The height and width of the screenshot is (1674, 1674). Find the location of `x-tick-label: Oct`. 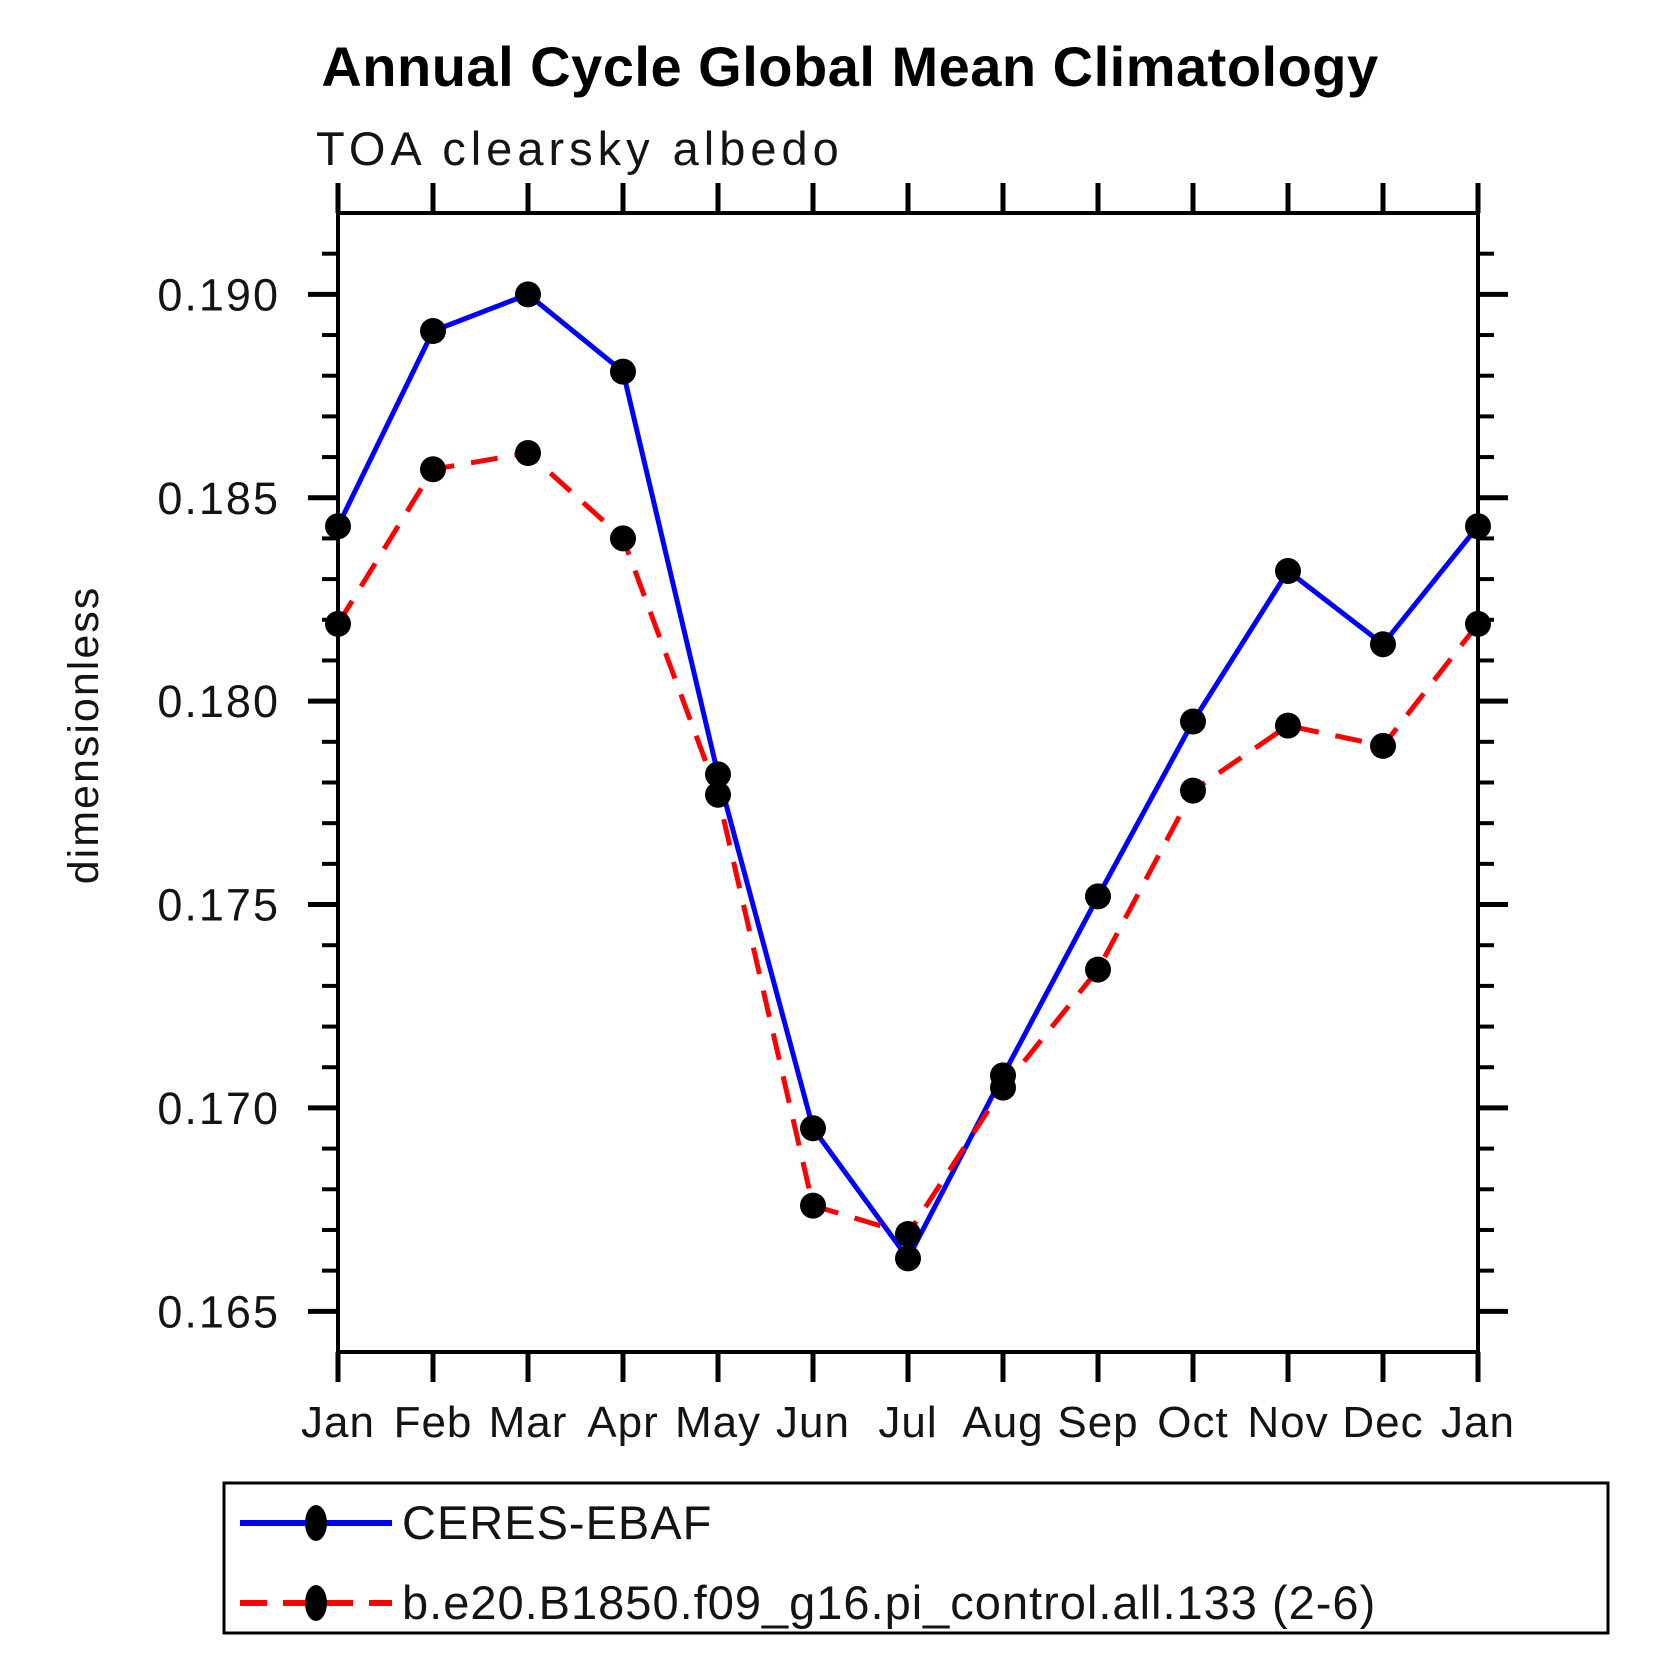

x-tick-label: Oct is located at coordinates (1192, 1422).